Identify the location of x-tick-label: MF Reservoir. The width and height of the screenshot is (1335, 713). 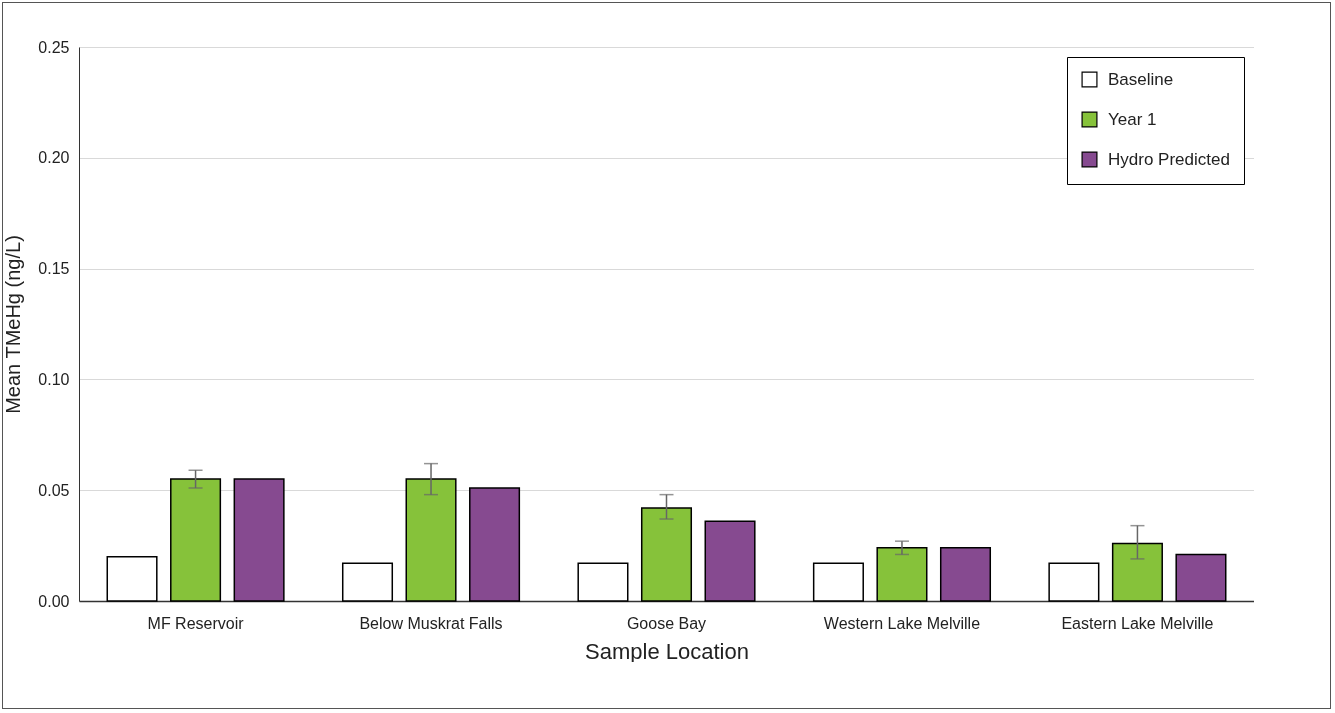
(196, 623).